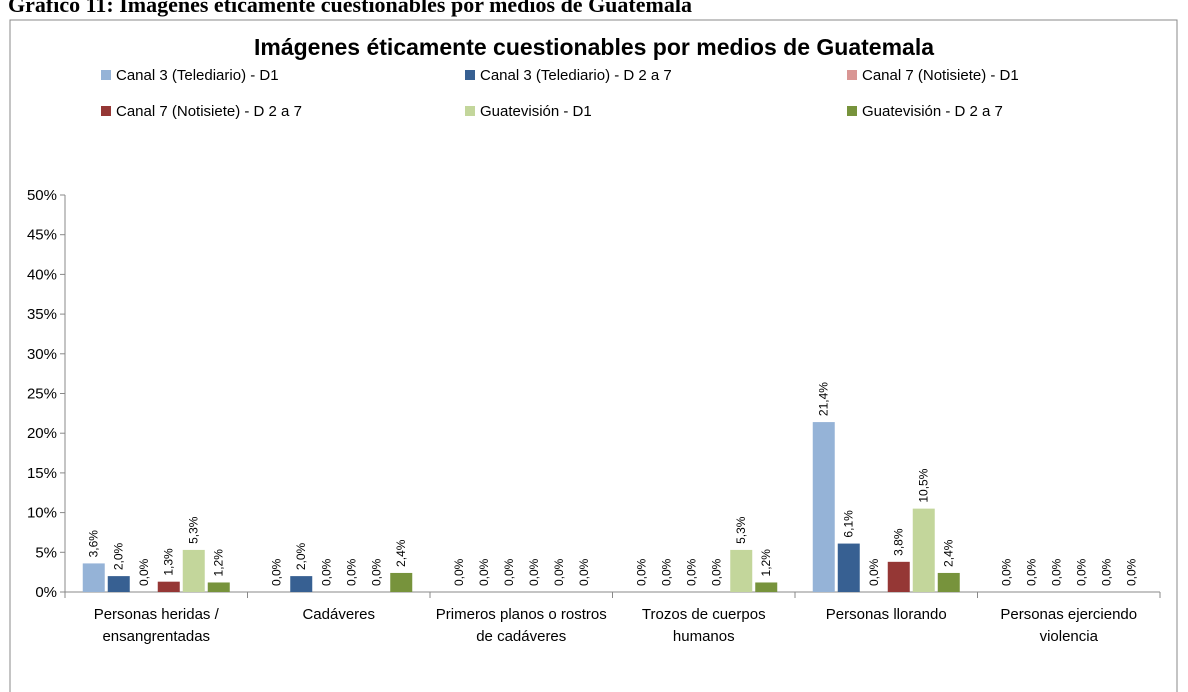 The height and width of the screenshot is (692, 1188). What do you see at coordinates (42, 195) in the screenshot?
I see `y-tick-label: 50%` at bounding box center [42, 195].